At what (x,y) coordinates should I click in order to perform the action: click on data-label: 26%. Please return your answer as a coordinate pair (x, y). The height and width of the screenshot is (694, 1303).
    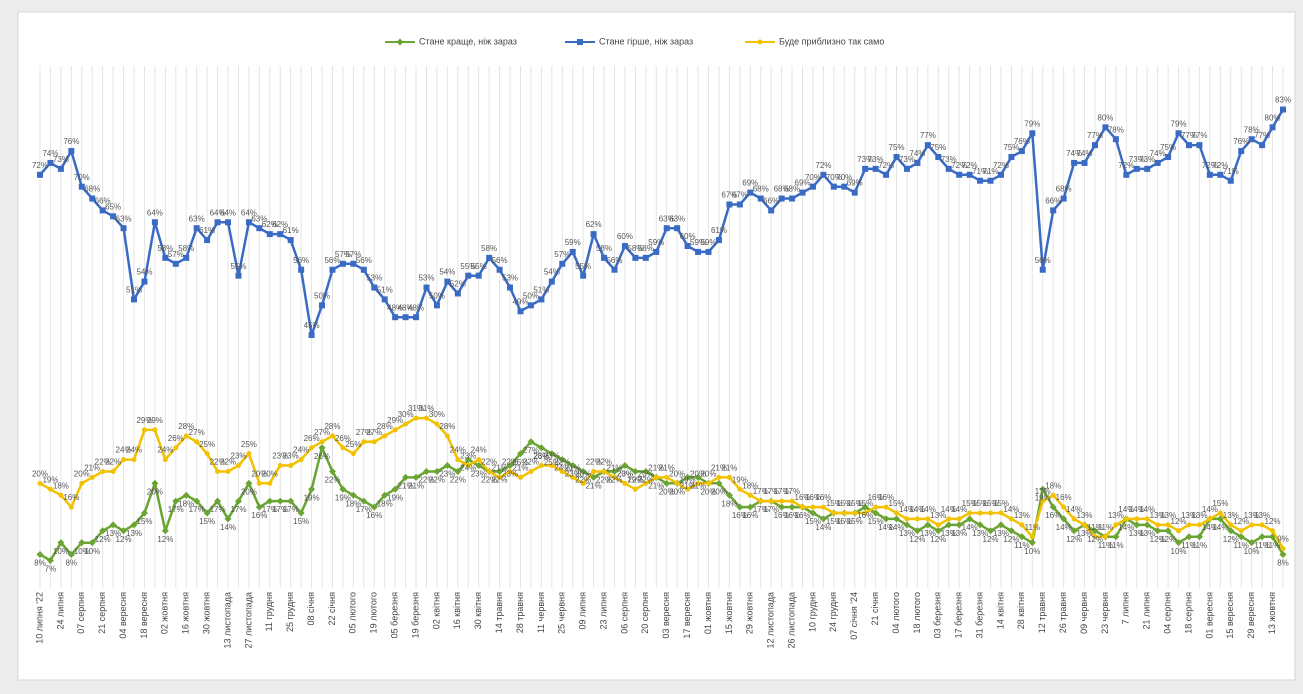
    Looking at the image, I should click on (176, 438).